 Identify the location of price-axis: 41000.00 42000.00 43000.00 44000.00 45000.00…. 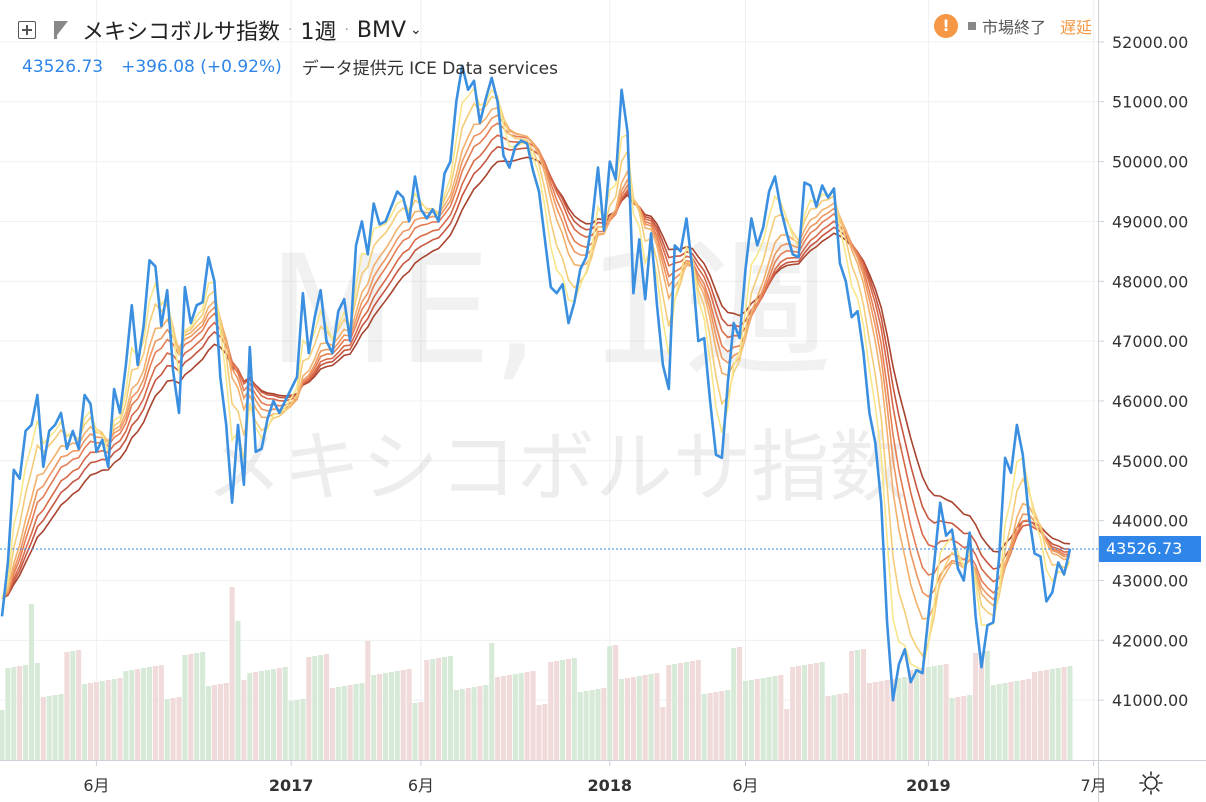
(1143, 371).